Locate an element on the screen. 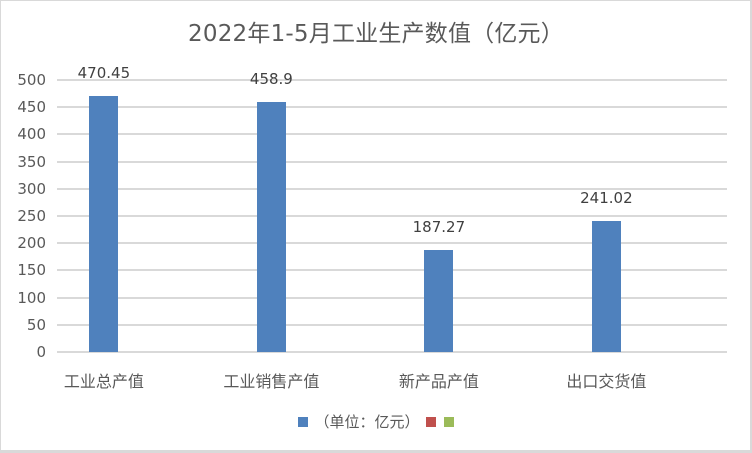 The width and height of the screenshot is (752, 453). y-tick-label: 150 is located at coordinates (31, 270).